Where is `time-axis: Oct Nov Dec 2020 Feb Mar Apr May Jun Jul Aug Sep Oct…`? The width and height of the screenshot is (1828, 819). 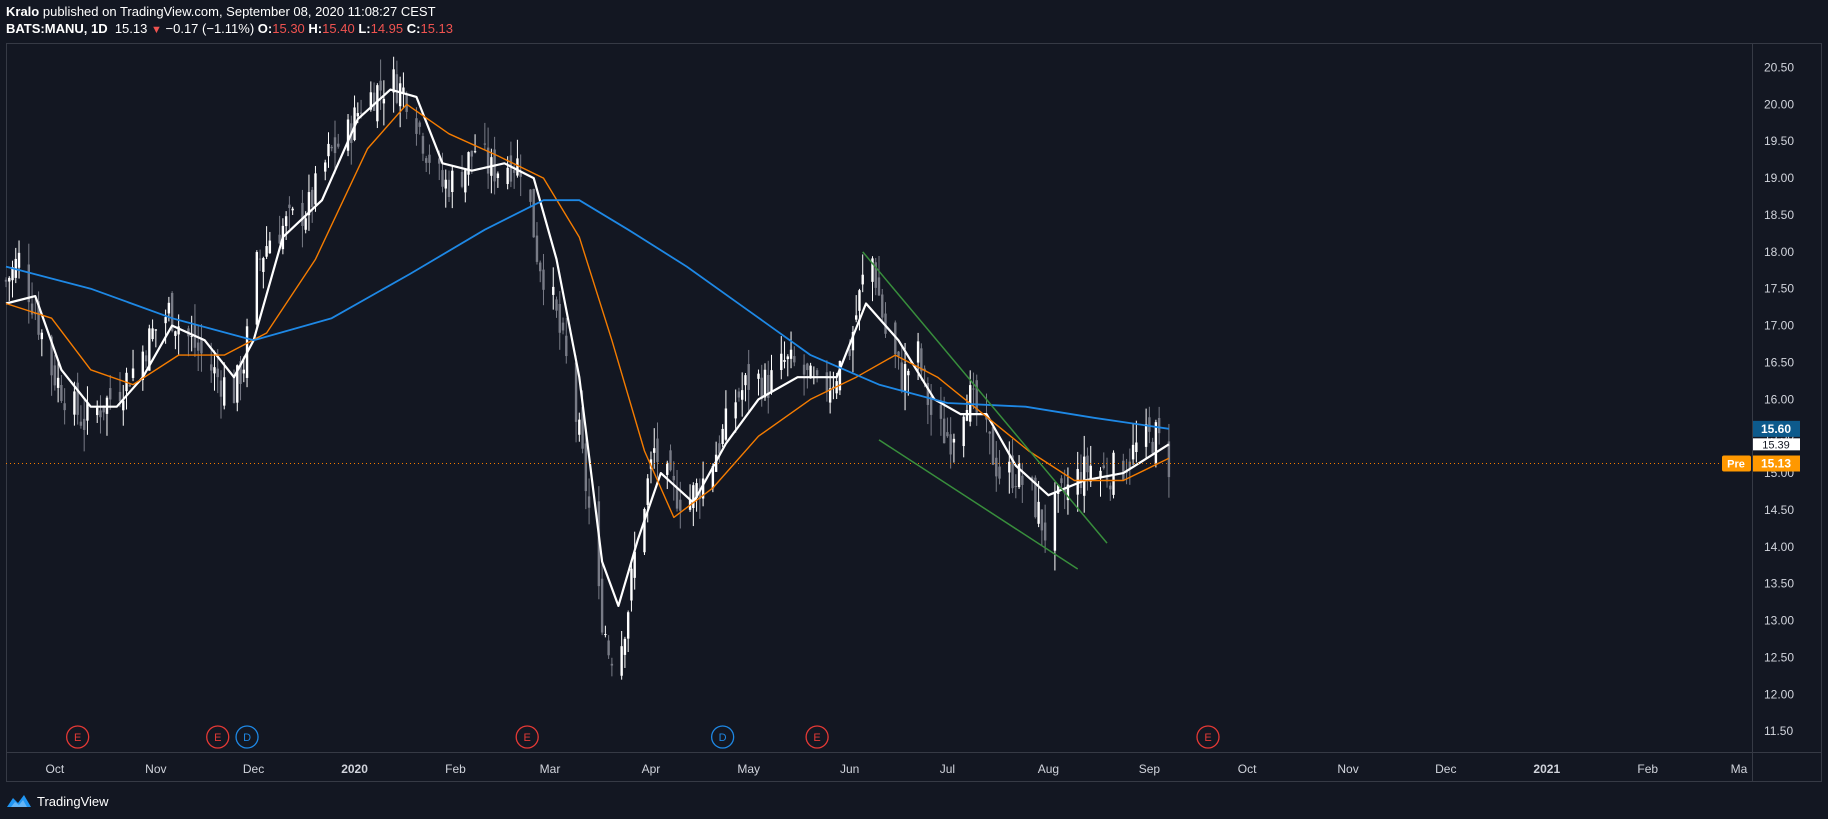
time-axis: Oct Nov Dec 2020 Feb Mar Apr May Jun Jul Aug Sep Oct… is located at coordinates (897, 769).